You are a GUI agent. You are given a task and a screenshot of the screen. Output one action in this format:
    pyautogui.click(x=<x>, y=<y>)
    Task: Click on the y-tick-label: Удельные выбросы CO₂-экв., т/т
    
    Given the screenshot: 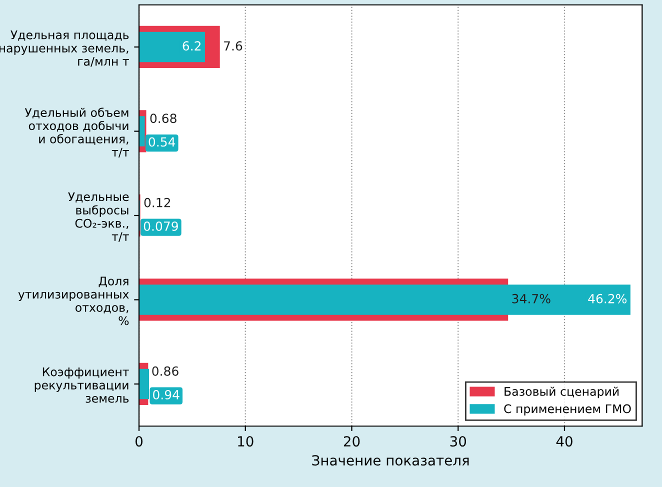 What is the action you would take?
    pyautogui.click(x=98, y=217)
    